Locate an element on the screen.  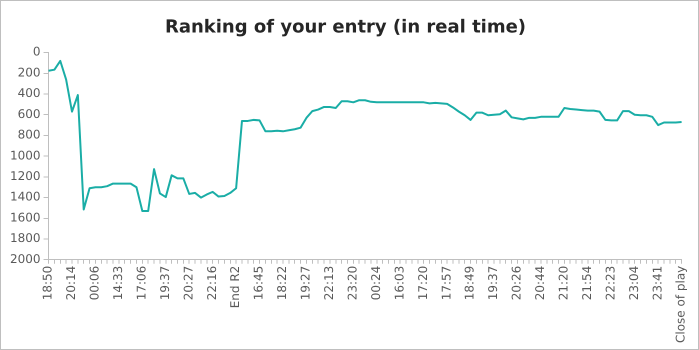
x-tick-label: 22:23 is located at coordinates (610, 283).